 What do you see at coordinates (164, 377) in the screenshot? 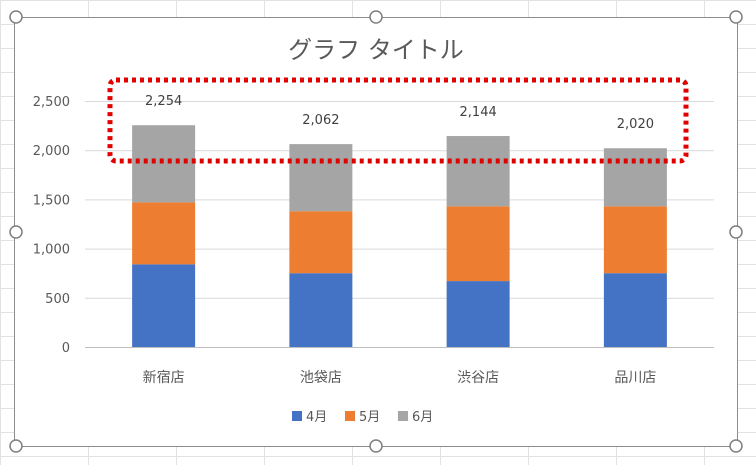
I see `category-label: 新宿店` at bounding box center [164, 377].